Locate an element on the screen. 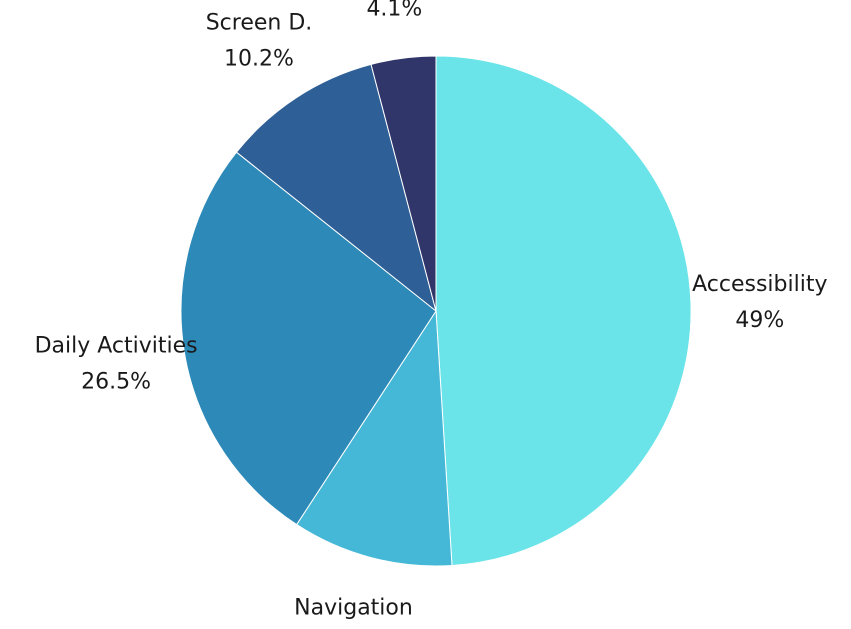  slice-name-daily-activities: Daily Activities is located at coordinates (116, 346).